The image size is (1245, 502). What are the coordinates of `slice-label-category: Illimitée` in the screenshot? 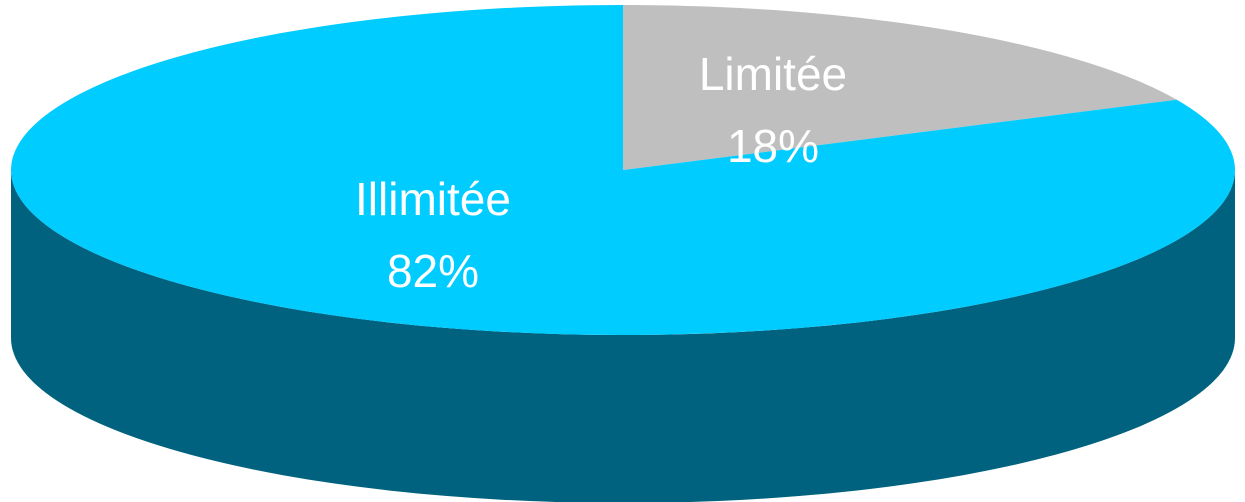 It's located at (433, 199).